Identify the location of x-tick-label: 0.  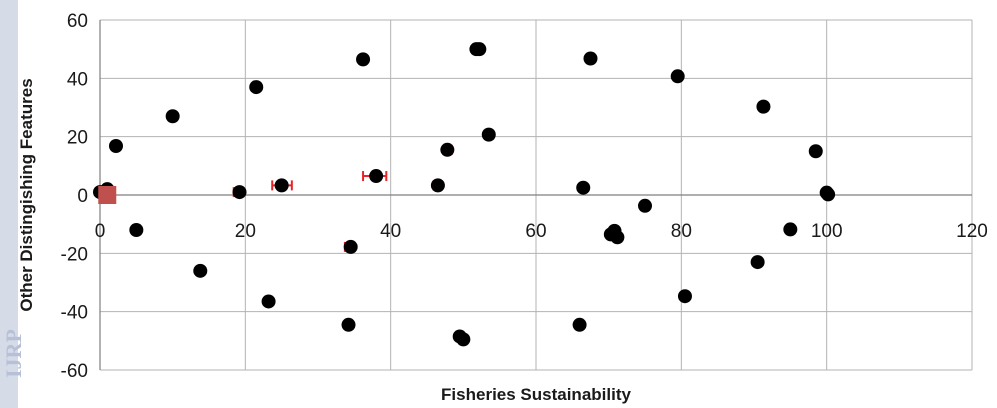
(100, 231).